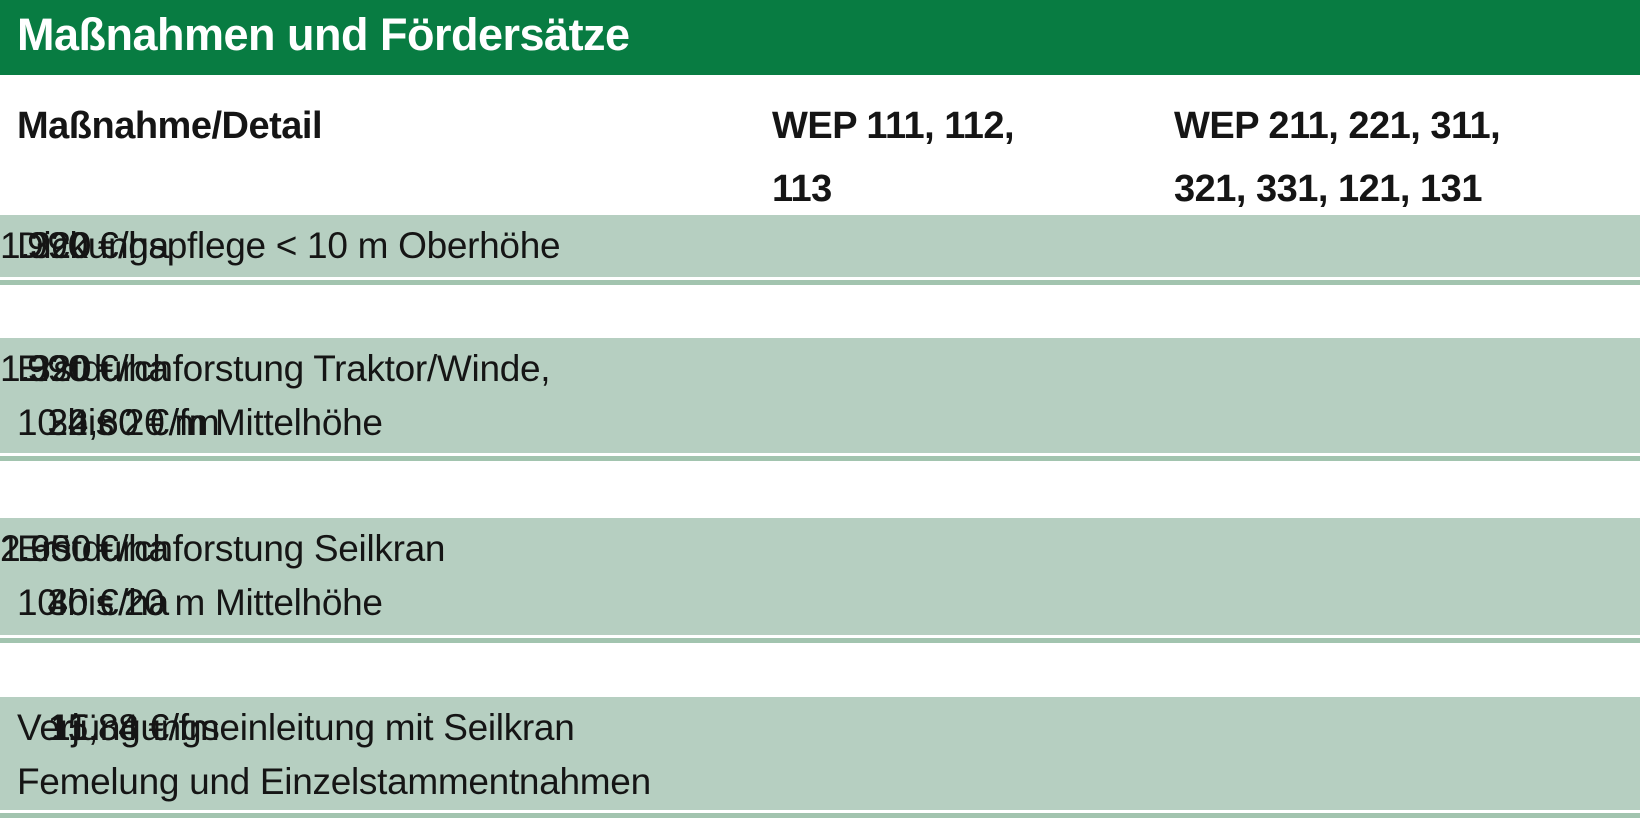 This screenshot has height=818, width=1640. I want to click on row-label-line: Femelung und Einzelstammentnahmen, so click(334, 781).